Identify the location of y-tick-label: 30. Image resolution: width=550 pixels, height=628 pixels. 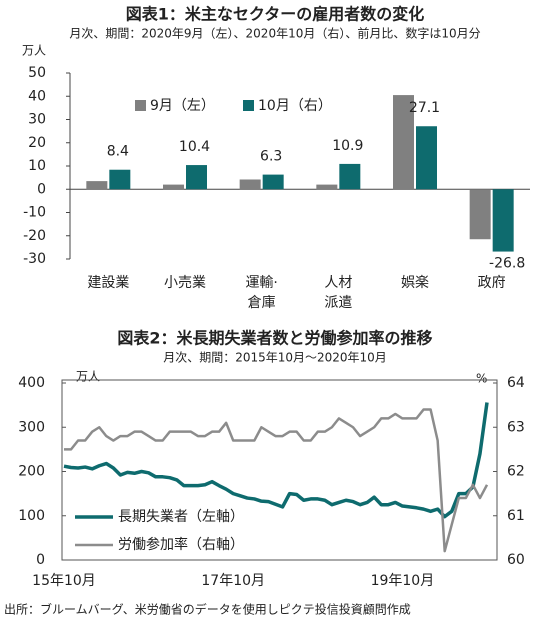
(37, 120).